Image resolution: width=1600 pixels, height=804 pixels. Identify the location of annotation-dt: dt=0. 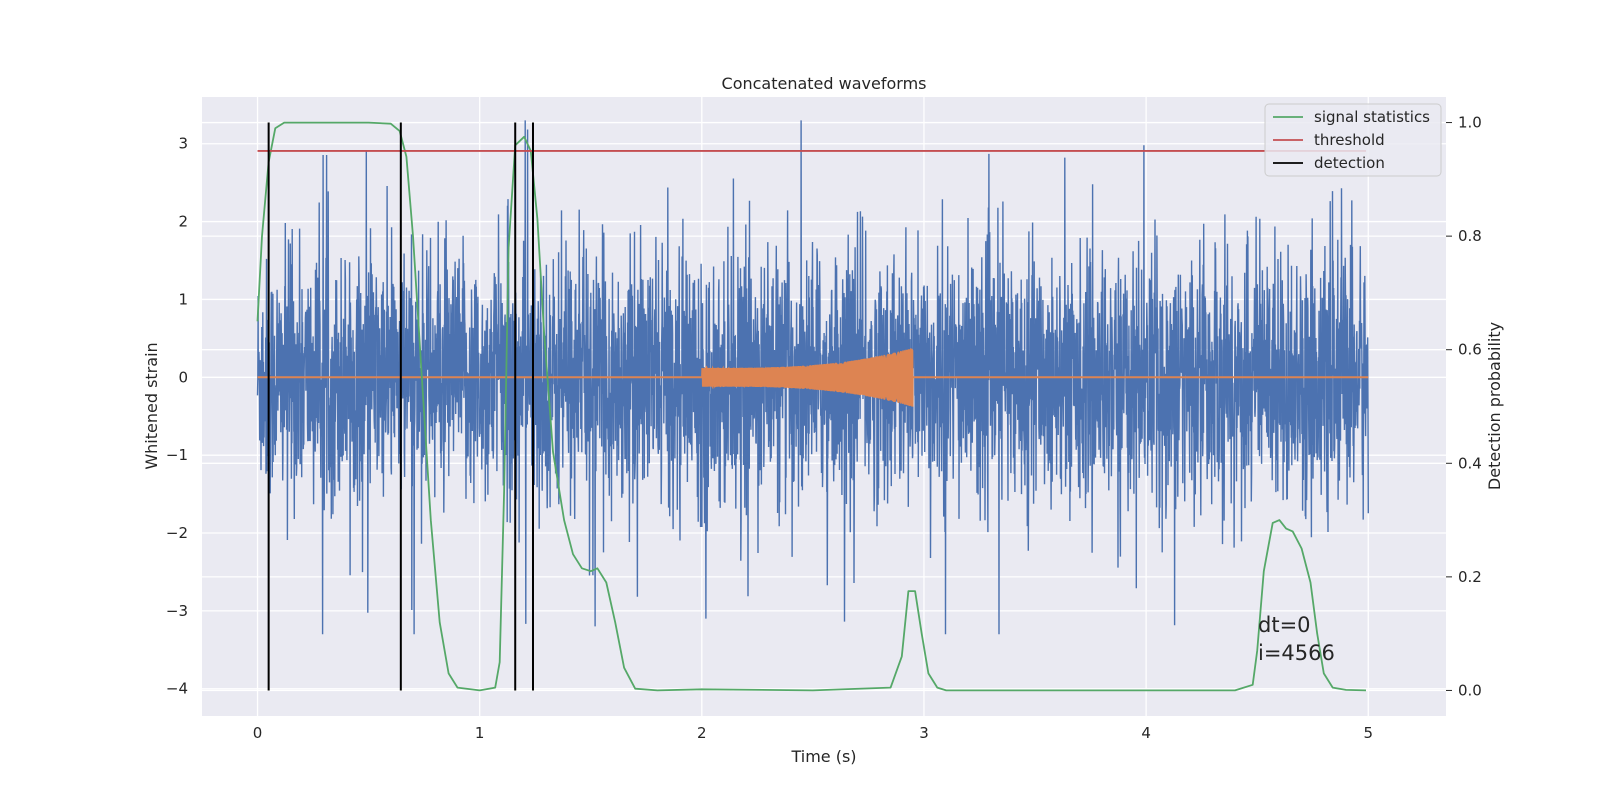
(1284, 625).